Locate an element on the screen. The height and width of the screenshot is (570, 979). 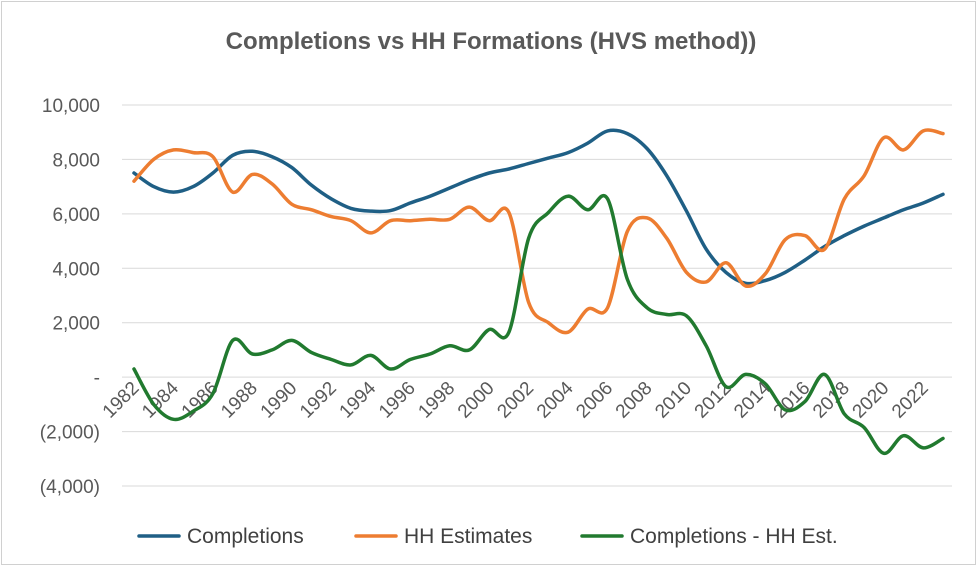
x-tick-label: 1998 is located at coordinates (436, 400).